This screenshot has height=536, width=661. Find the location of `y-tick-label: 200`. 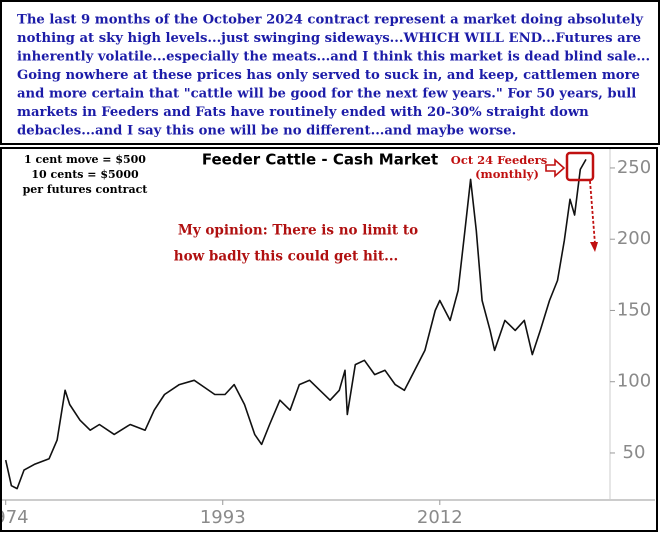

y-tick-label: 200 is located at coordinates (634, 238).